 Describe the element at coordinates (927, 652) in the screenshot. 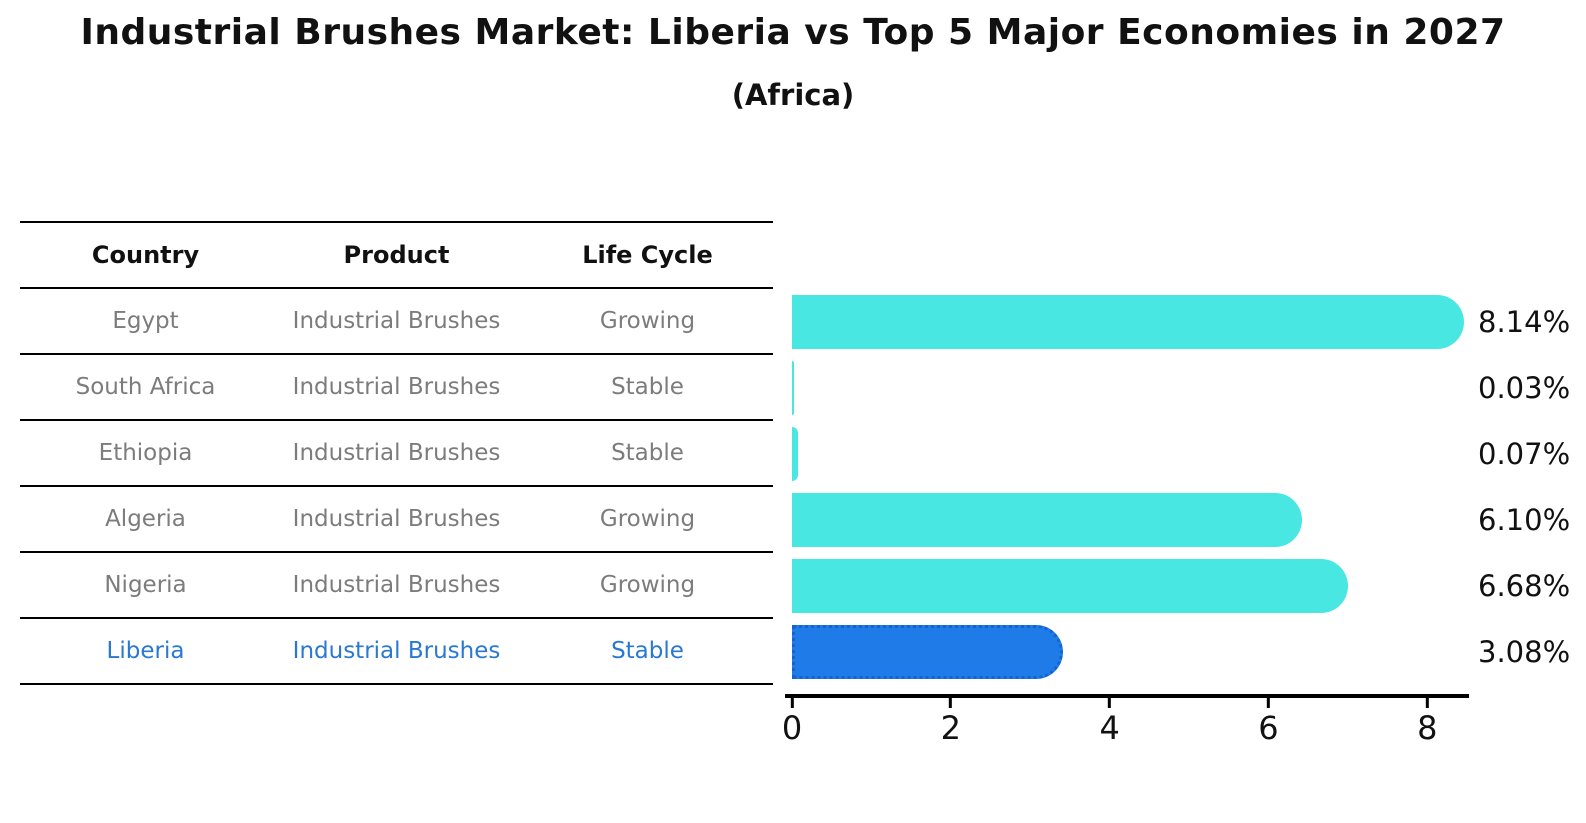

I see `bar-liberia-highlighted` at that location.